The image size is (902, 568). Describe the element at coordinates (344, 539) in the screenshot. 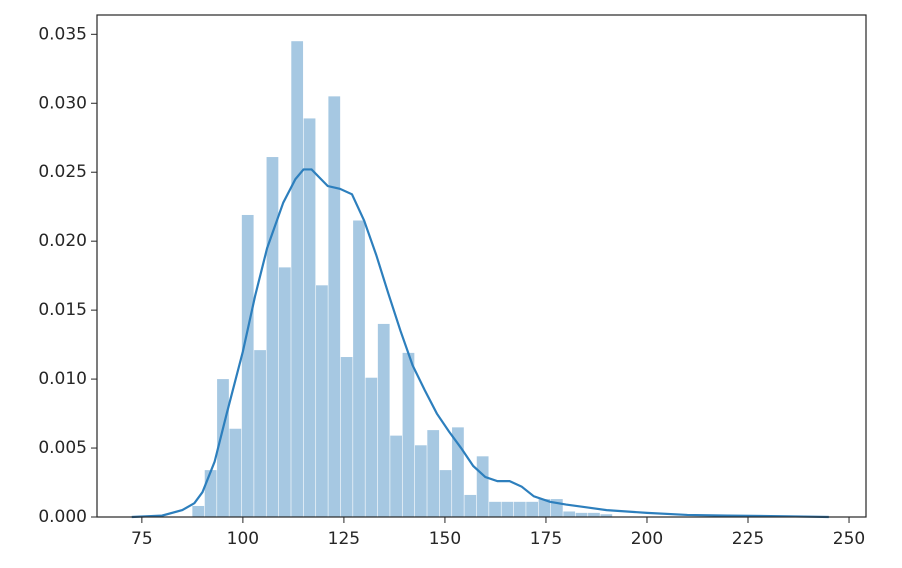

I see `x-tick-label: 125` at that location.